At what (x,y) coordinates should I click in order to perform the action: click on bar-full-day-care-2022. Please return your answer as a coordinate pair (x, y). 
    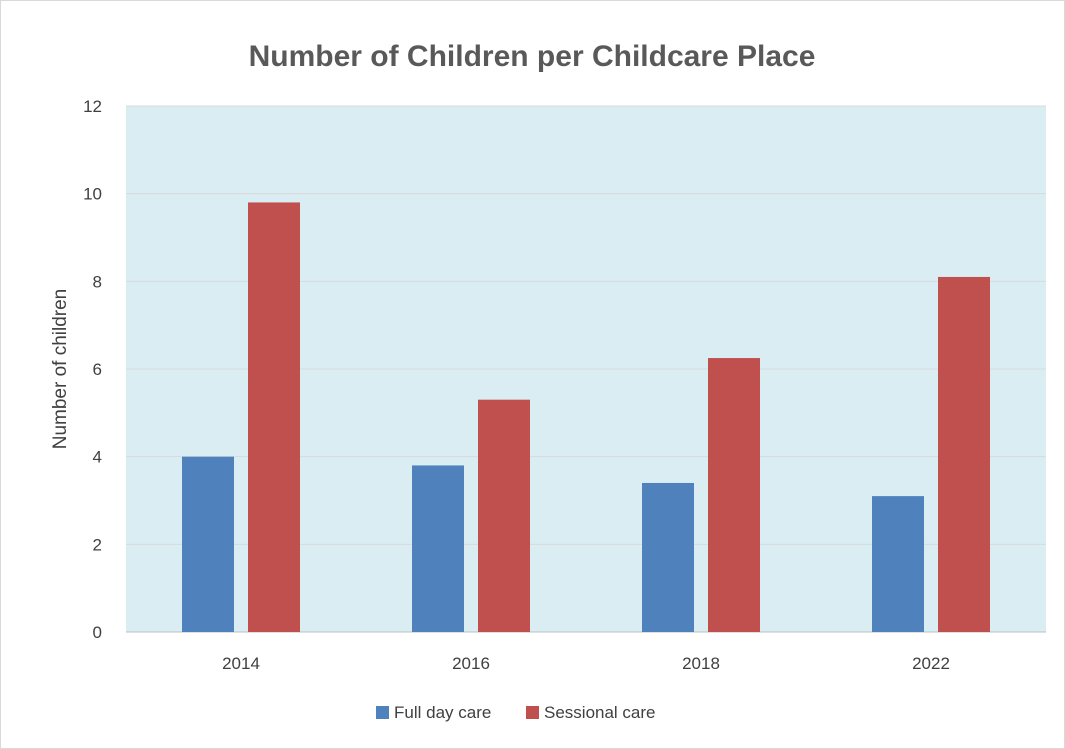
    Looking at the image, I should click on (898, 564).